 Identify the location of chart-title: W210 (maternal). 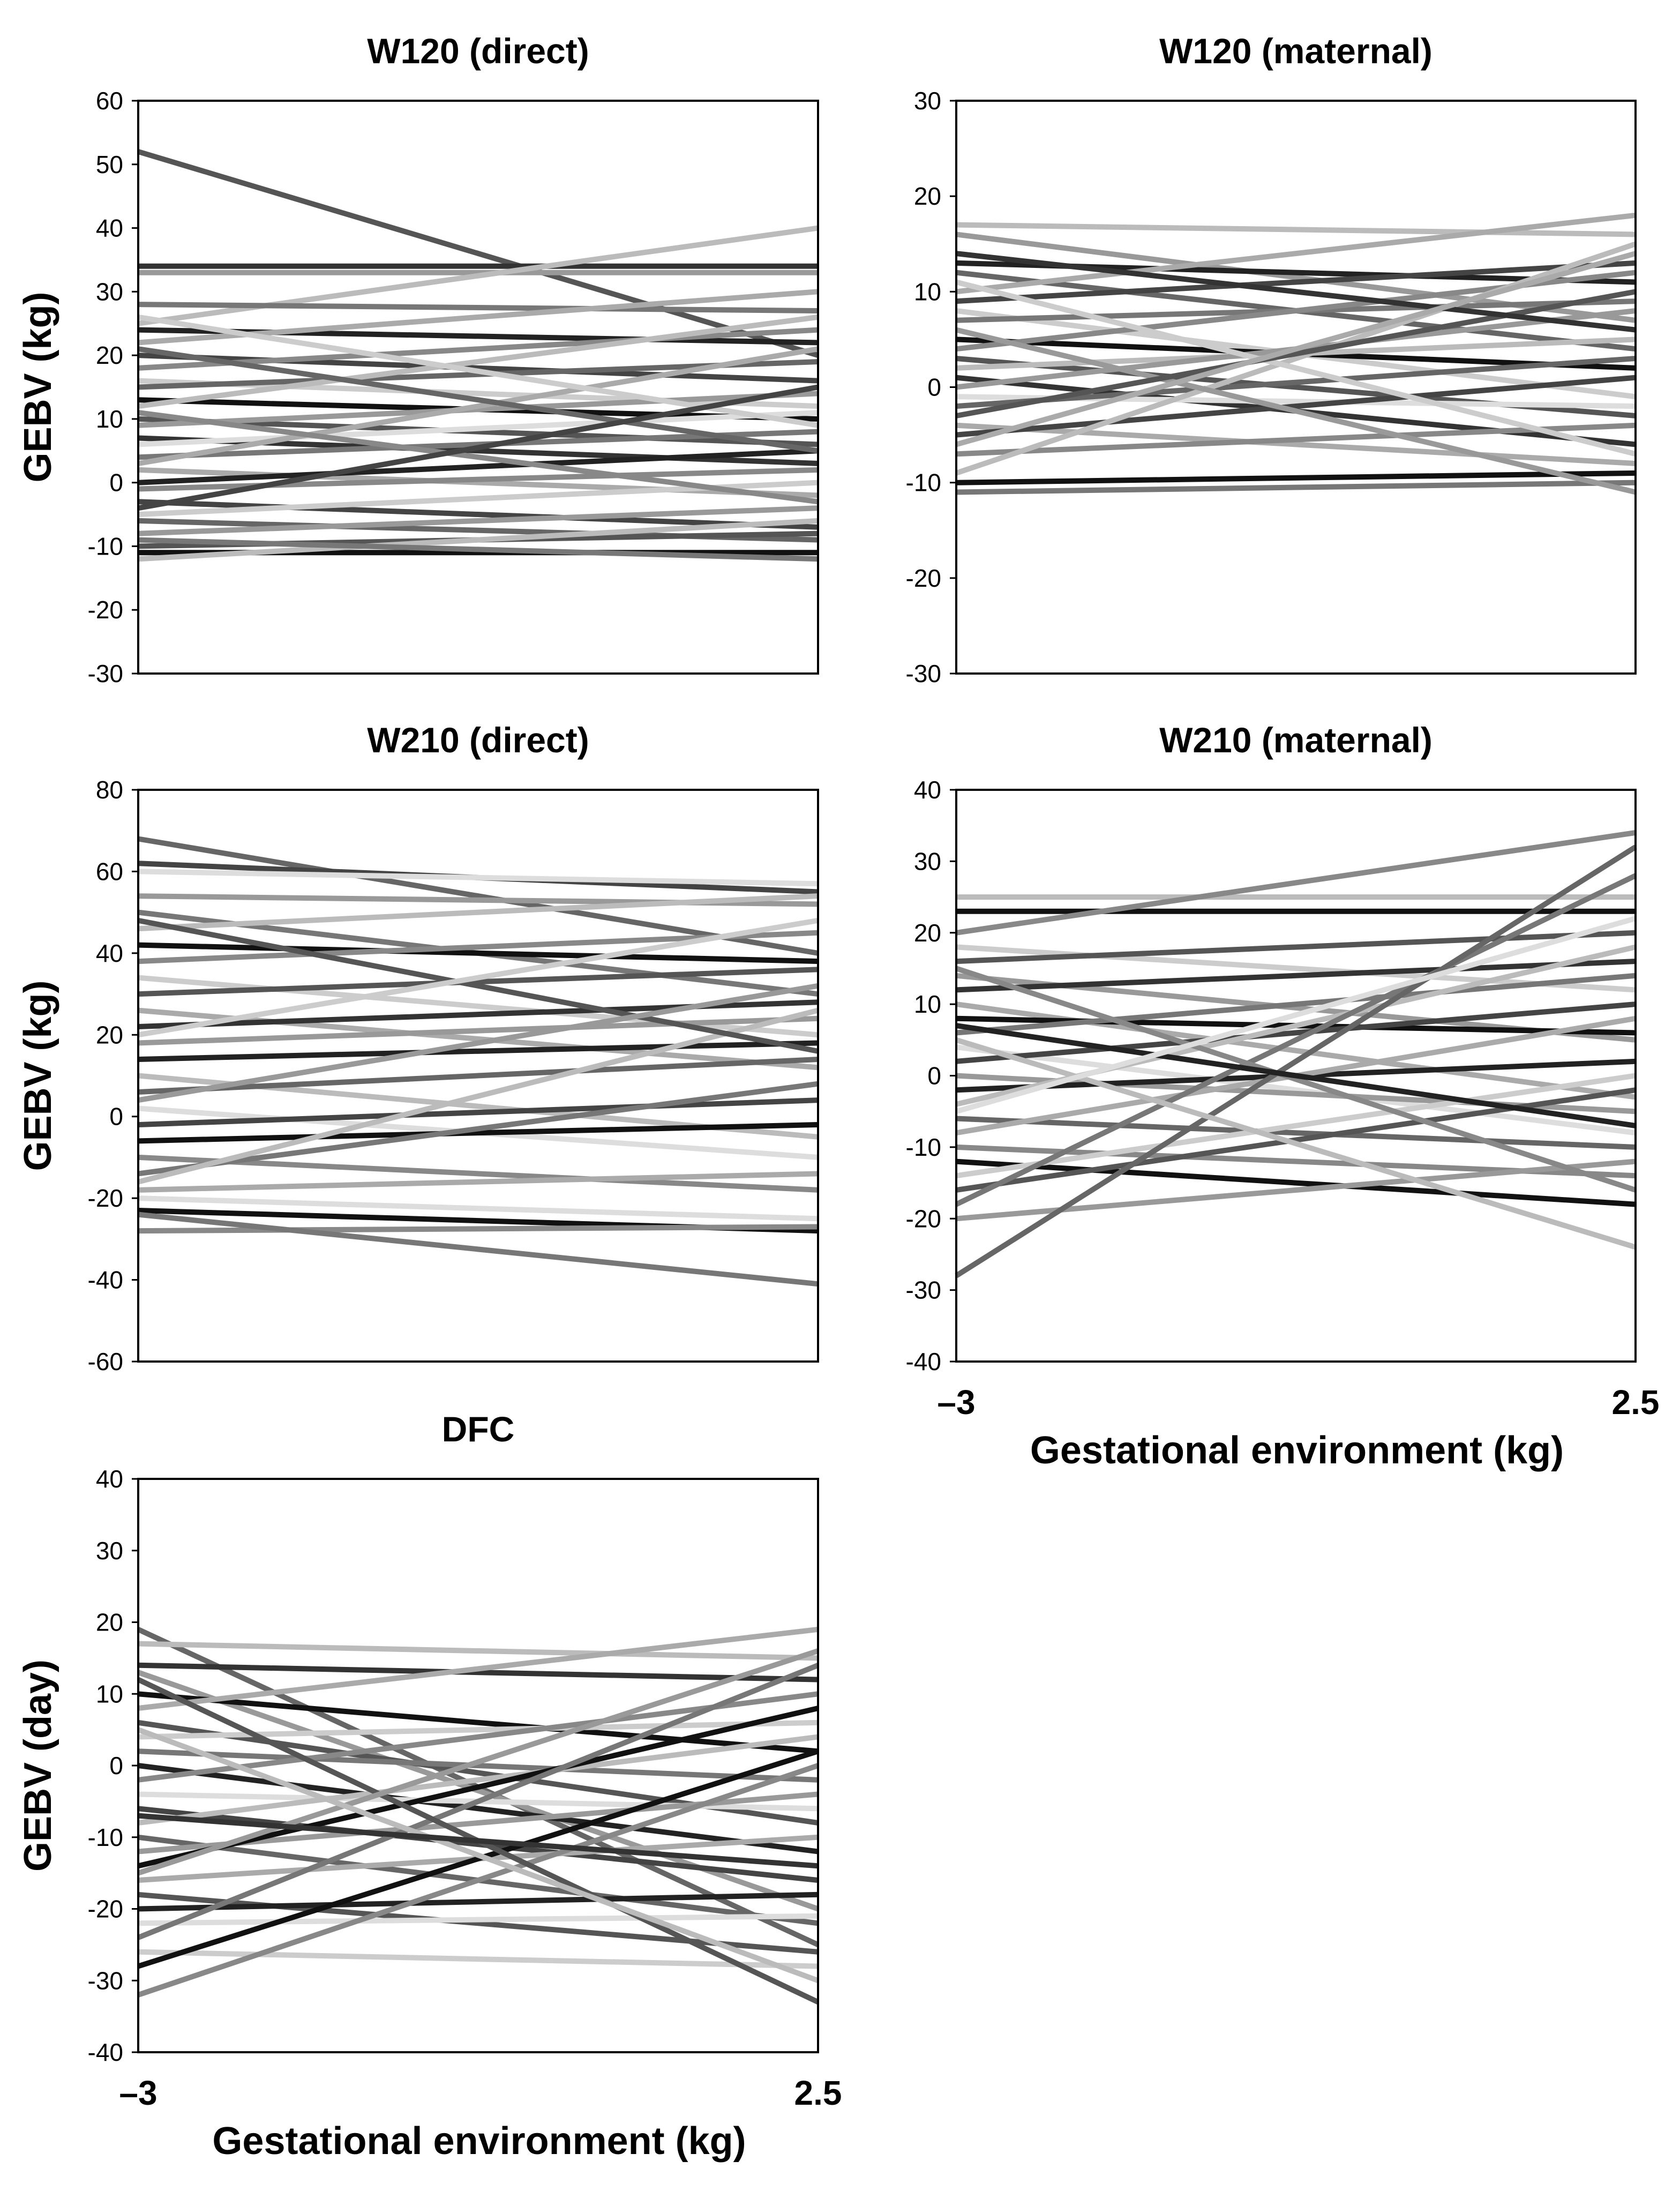
(1295, 740).